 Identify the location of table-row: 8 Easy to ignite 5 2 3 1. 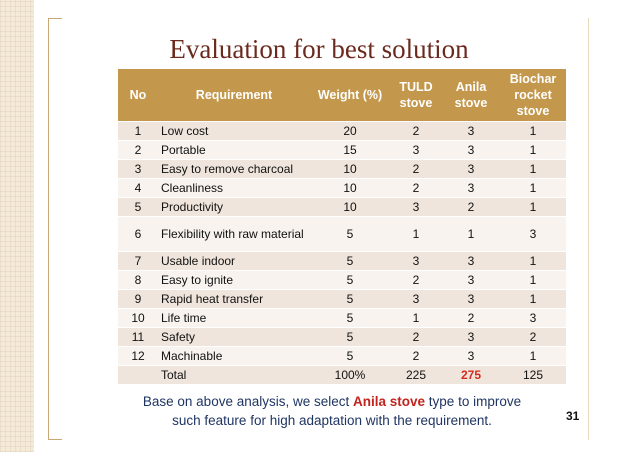
(342, 280).